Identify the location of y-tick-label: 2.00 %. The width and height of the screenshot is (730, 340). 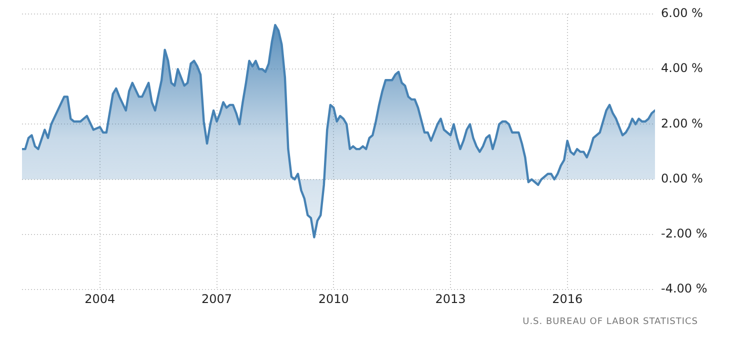
(682, 123).